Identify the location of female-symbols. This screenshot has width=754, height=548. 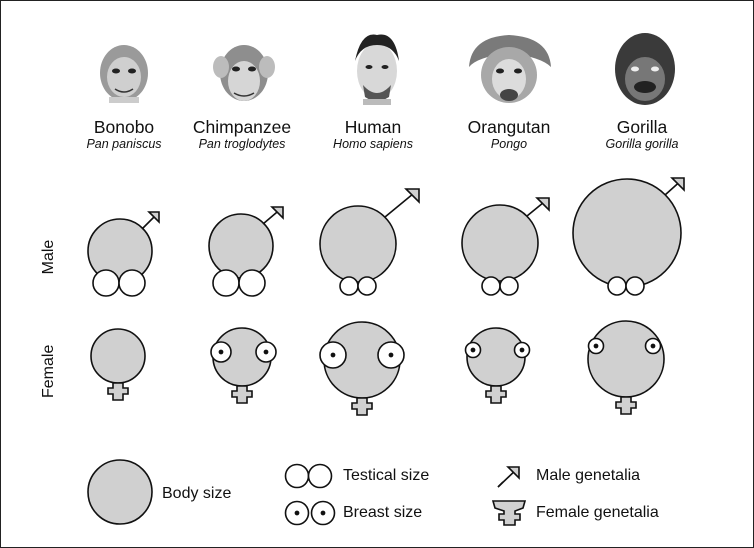
(377, 368).